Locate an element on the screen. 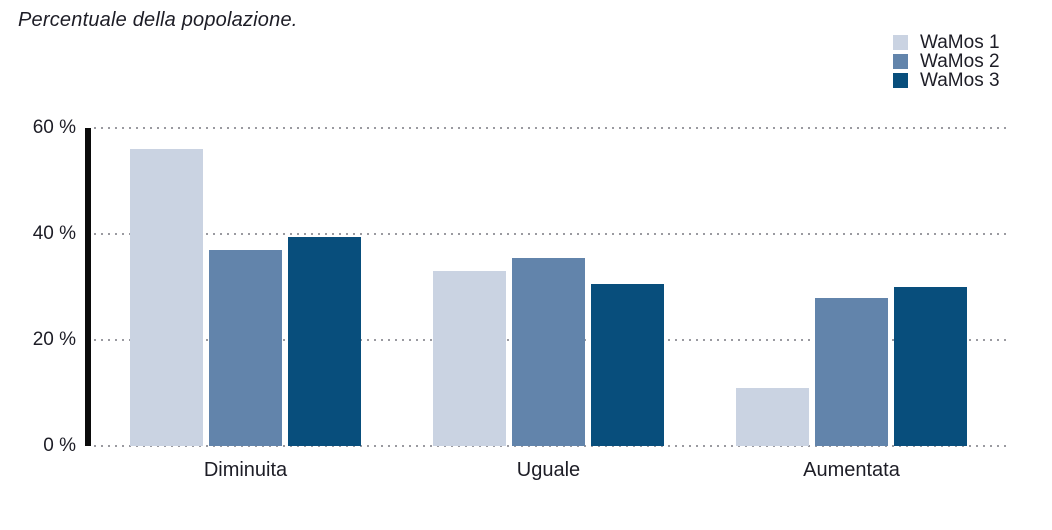  x-axis-label-uguale: Uguale is located at coordinates (548, 470).